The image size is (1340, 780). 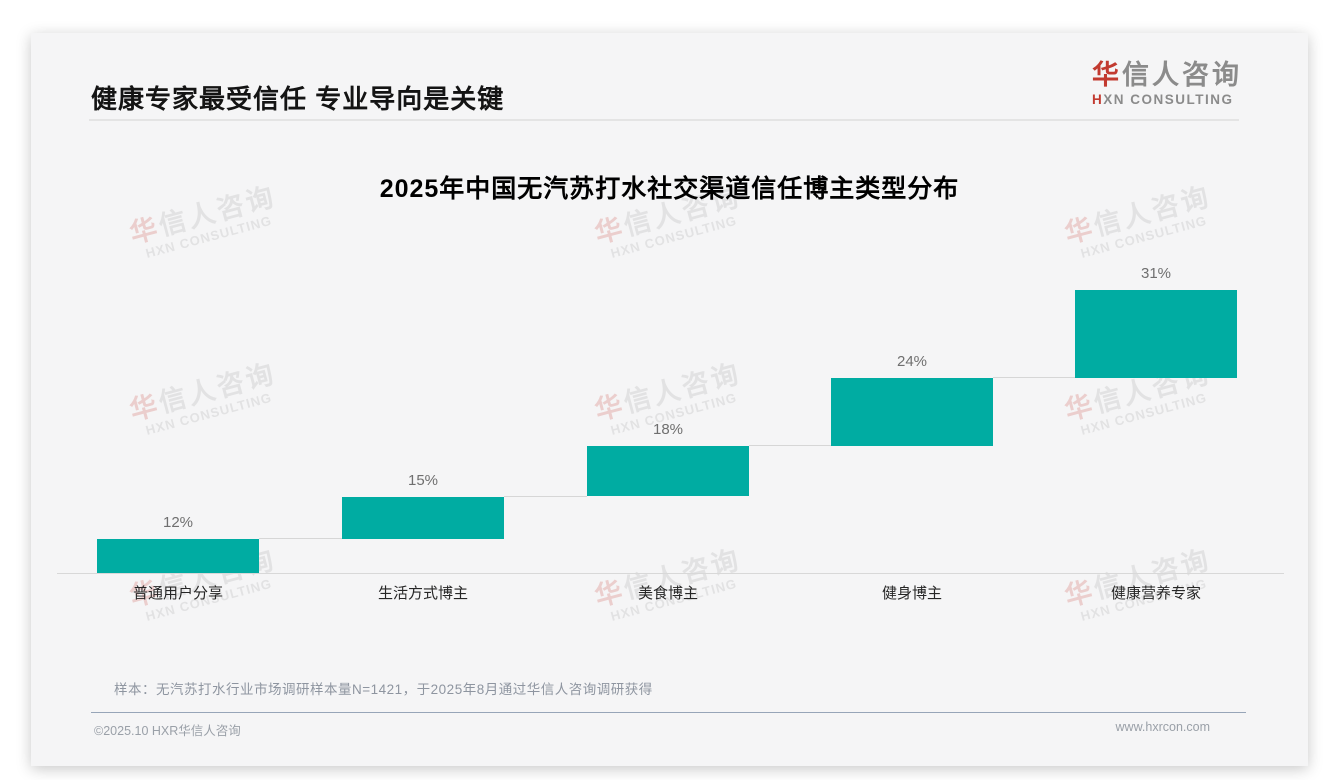 What do you see at coordinates (670, 573) in the screenshot?
I see `x-axis-baseline` at bounding box center [670, 573].